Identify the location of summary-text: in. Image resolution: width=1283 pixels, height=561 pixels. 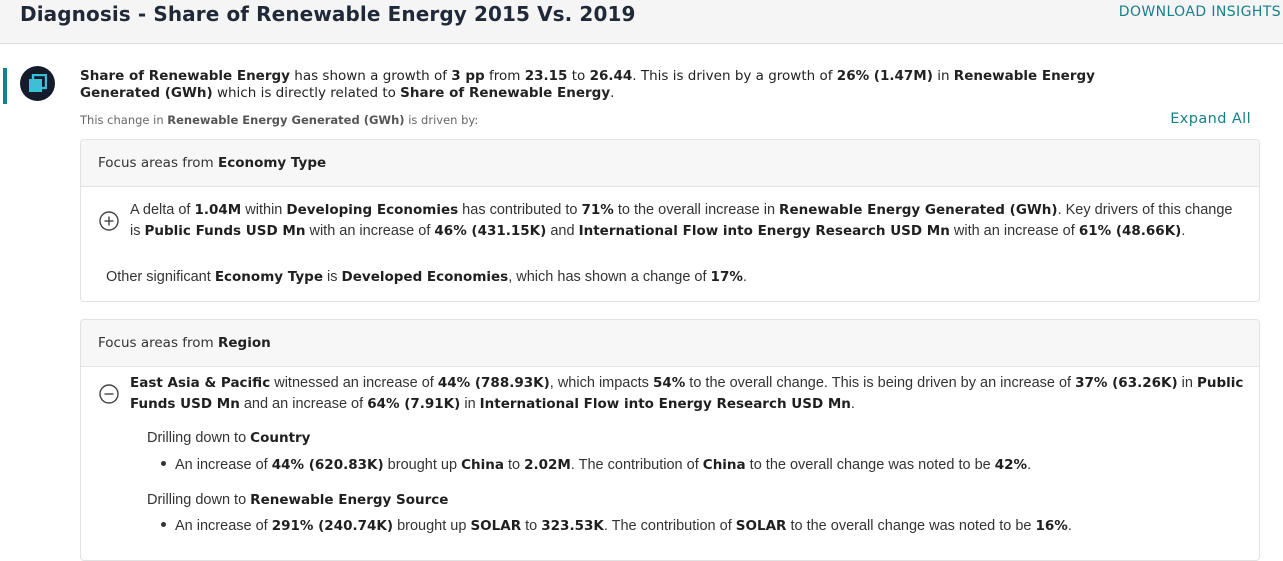
(943, 76).